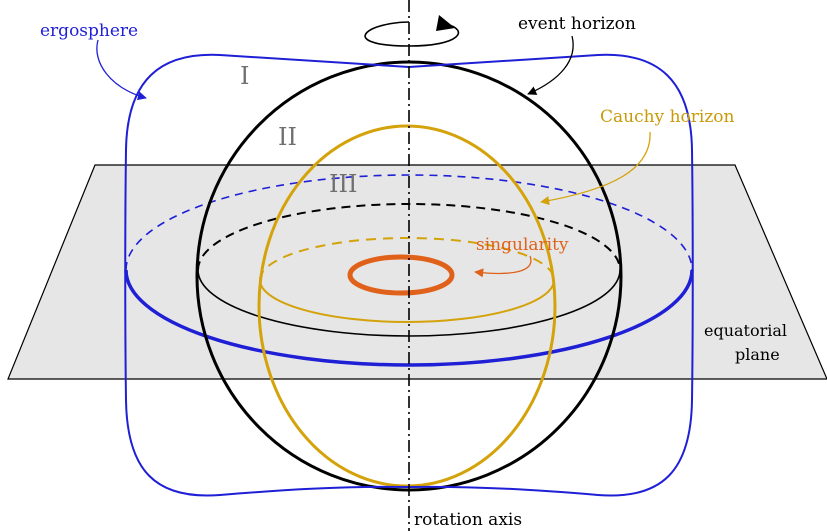  What do you see at coordinates (287, 137) in the screenshot?
I see `region-2-label: II` at bounding box center [287, 137].